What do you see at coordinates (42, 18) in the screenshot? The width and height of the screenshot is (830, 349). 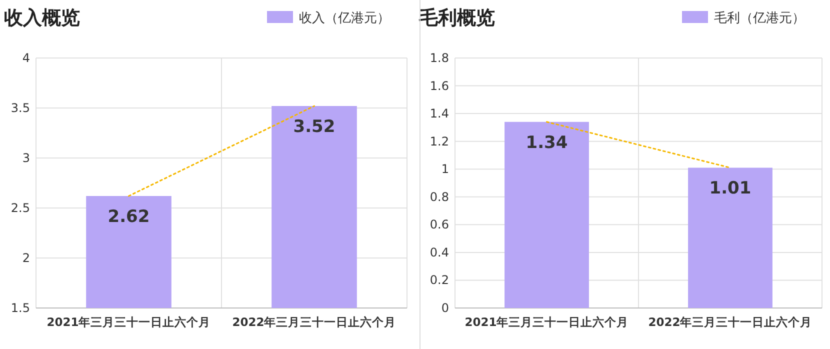 I see `chart-title: 收入概览` at bounding box center [42, 18].